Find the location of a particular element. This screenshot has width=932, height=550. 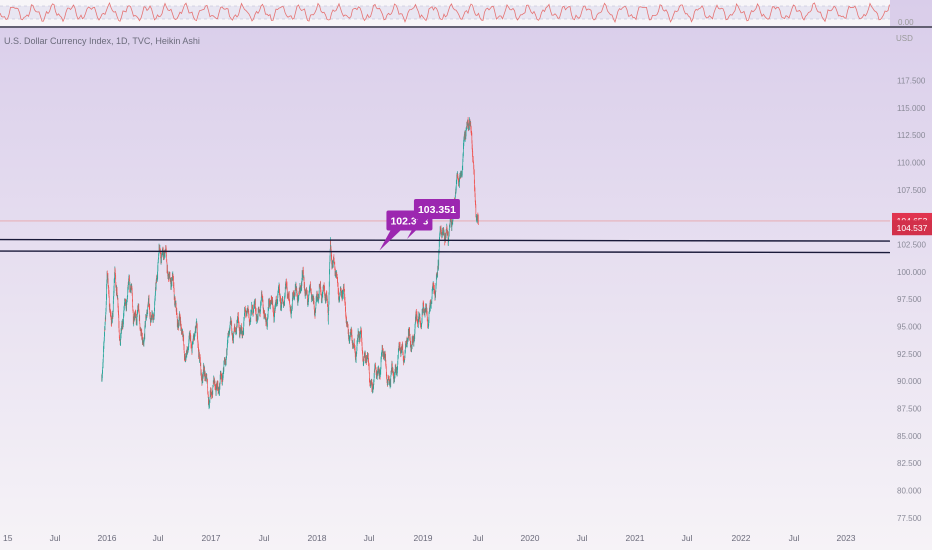

y-tick-label: 85.000 is located at coordinates (909, 436).